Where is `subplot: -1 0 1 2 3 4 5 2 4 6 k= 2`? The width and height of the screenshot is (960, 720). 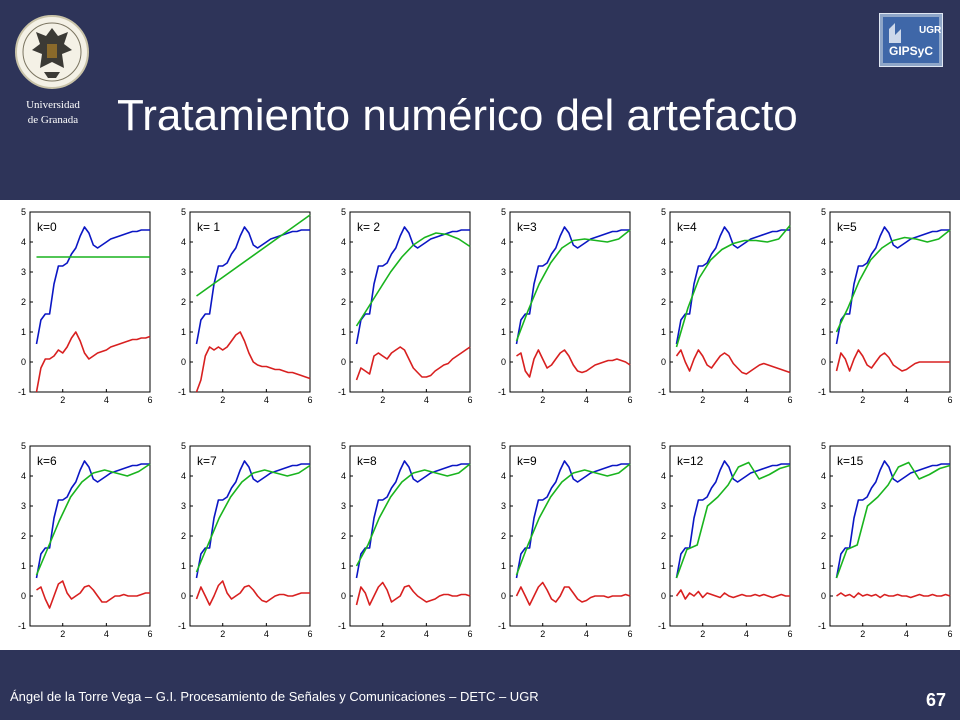
subplot: -1 0 1 2 3 4 5 2 4 6 k= 2 is located at coordinates (405, 306).